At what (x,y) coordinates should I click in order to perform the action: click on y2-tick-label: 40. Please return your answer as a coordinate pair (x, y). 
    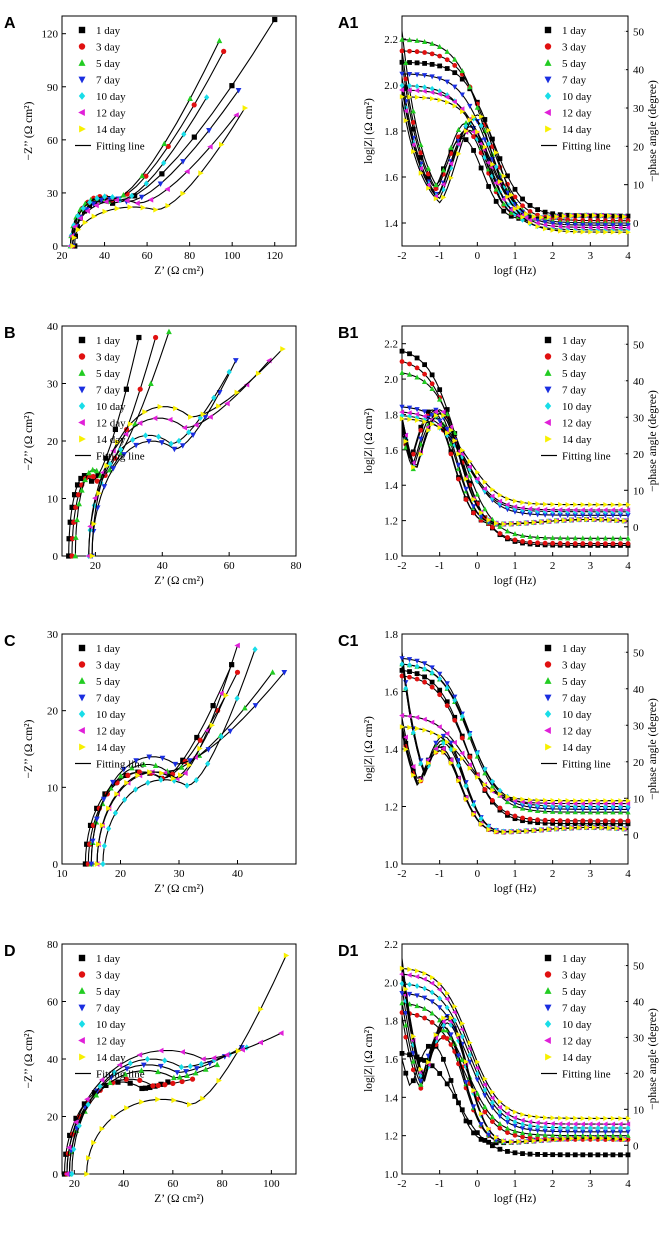
    Looking at the image, I should click on (639, 71).